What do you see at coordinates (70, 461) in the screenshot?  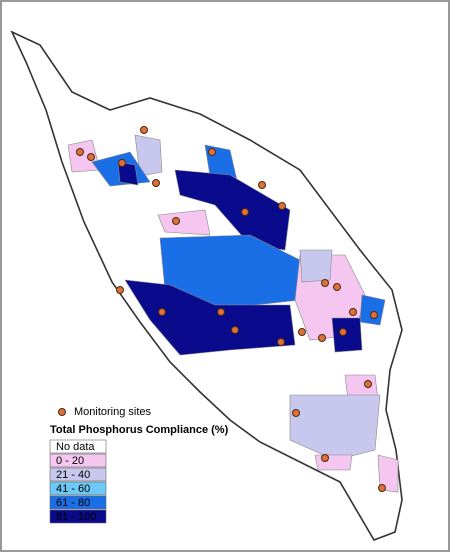 I see `legend-label: 0 - 20` at bounding box center [70, 461].